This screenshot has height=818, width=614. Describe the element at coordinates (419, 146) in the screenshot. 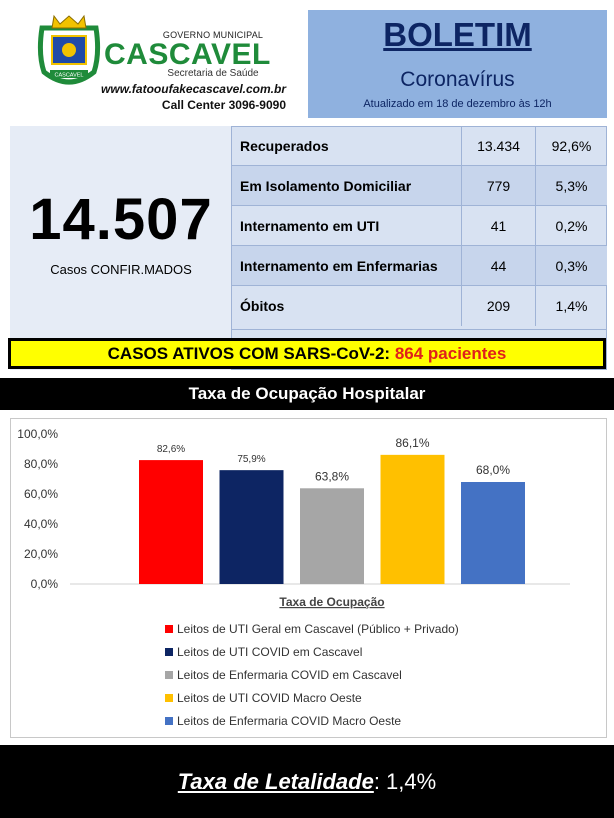

I see `stats-row-recovered: Recuperados 13.434 92,6%` at that location.